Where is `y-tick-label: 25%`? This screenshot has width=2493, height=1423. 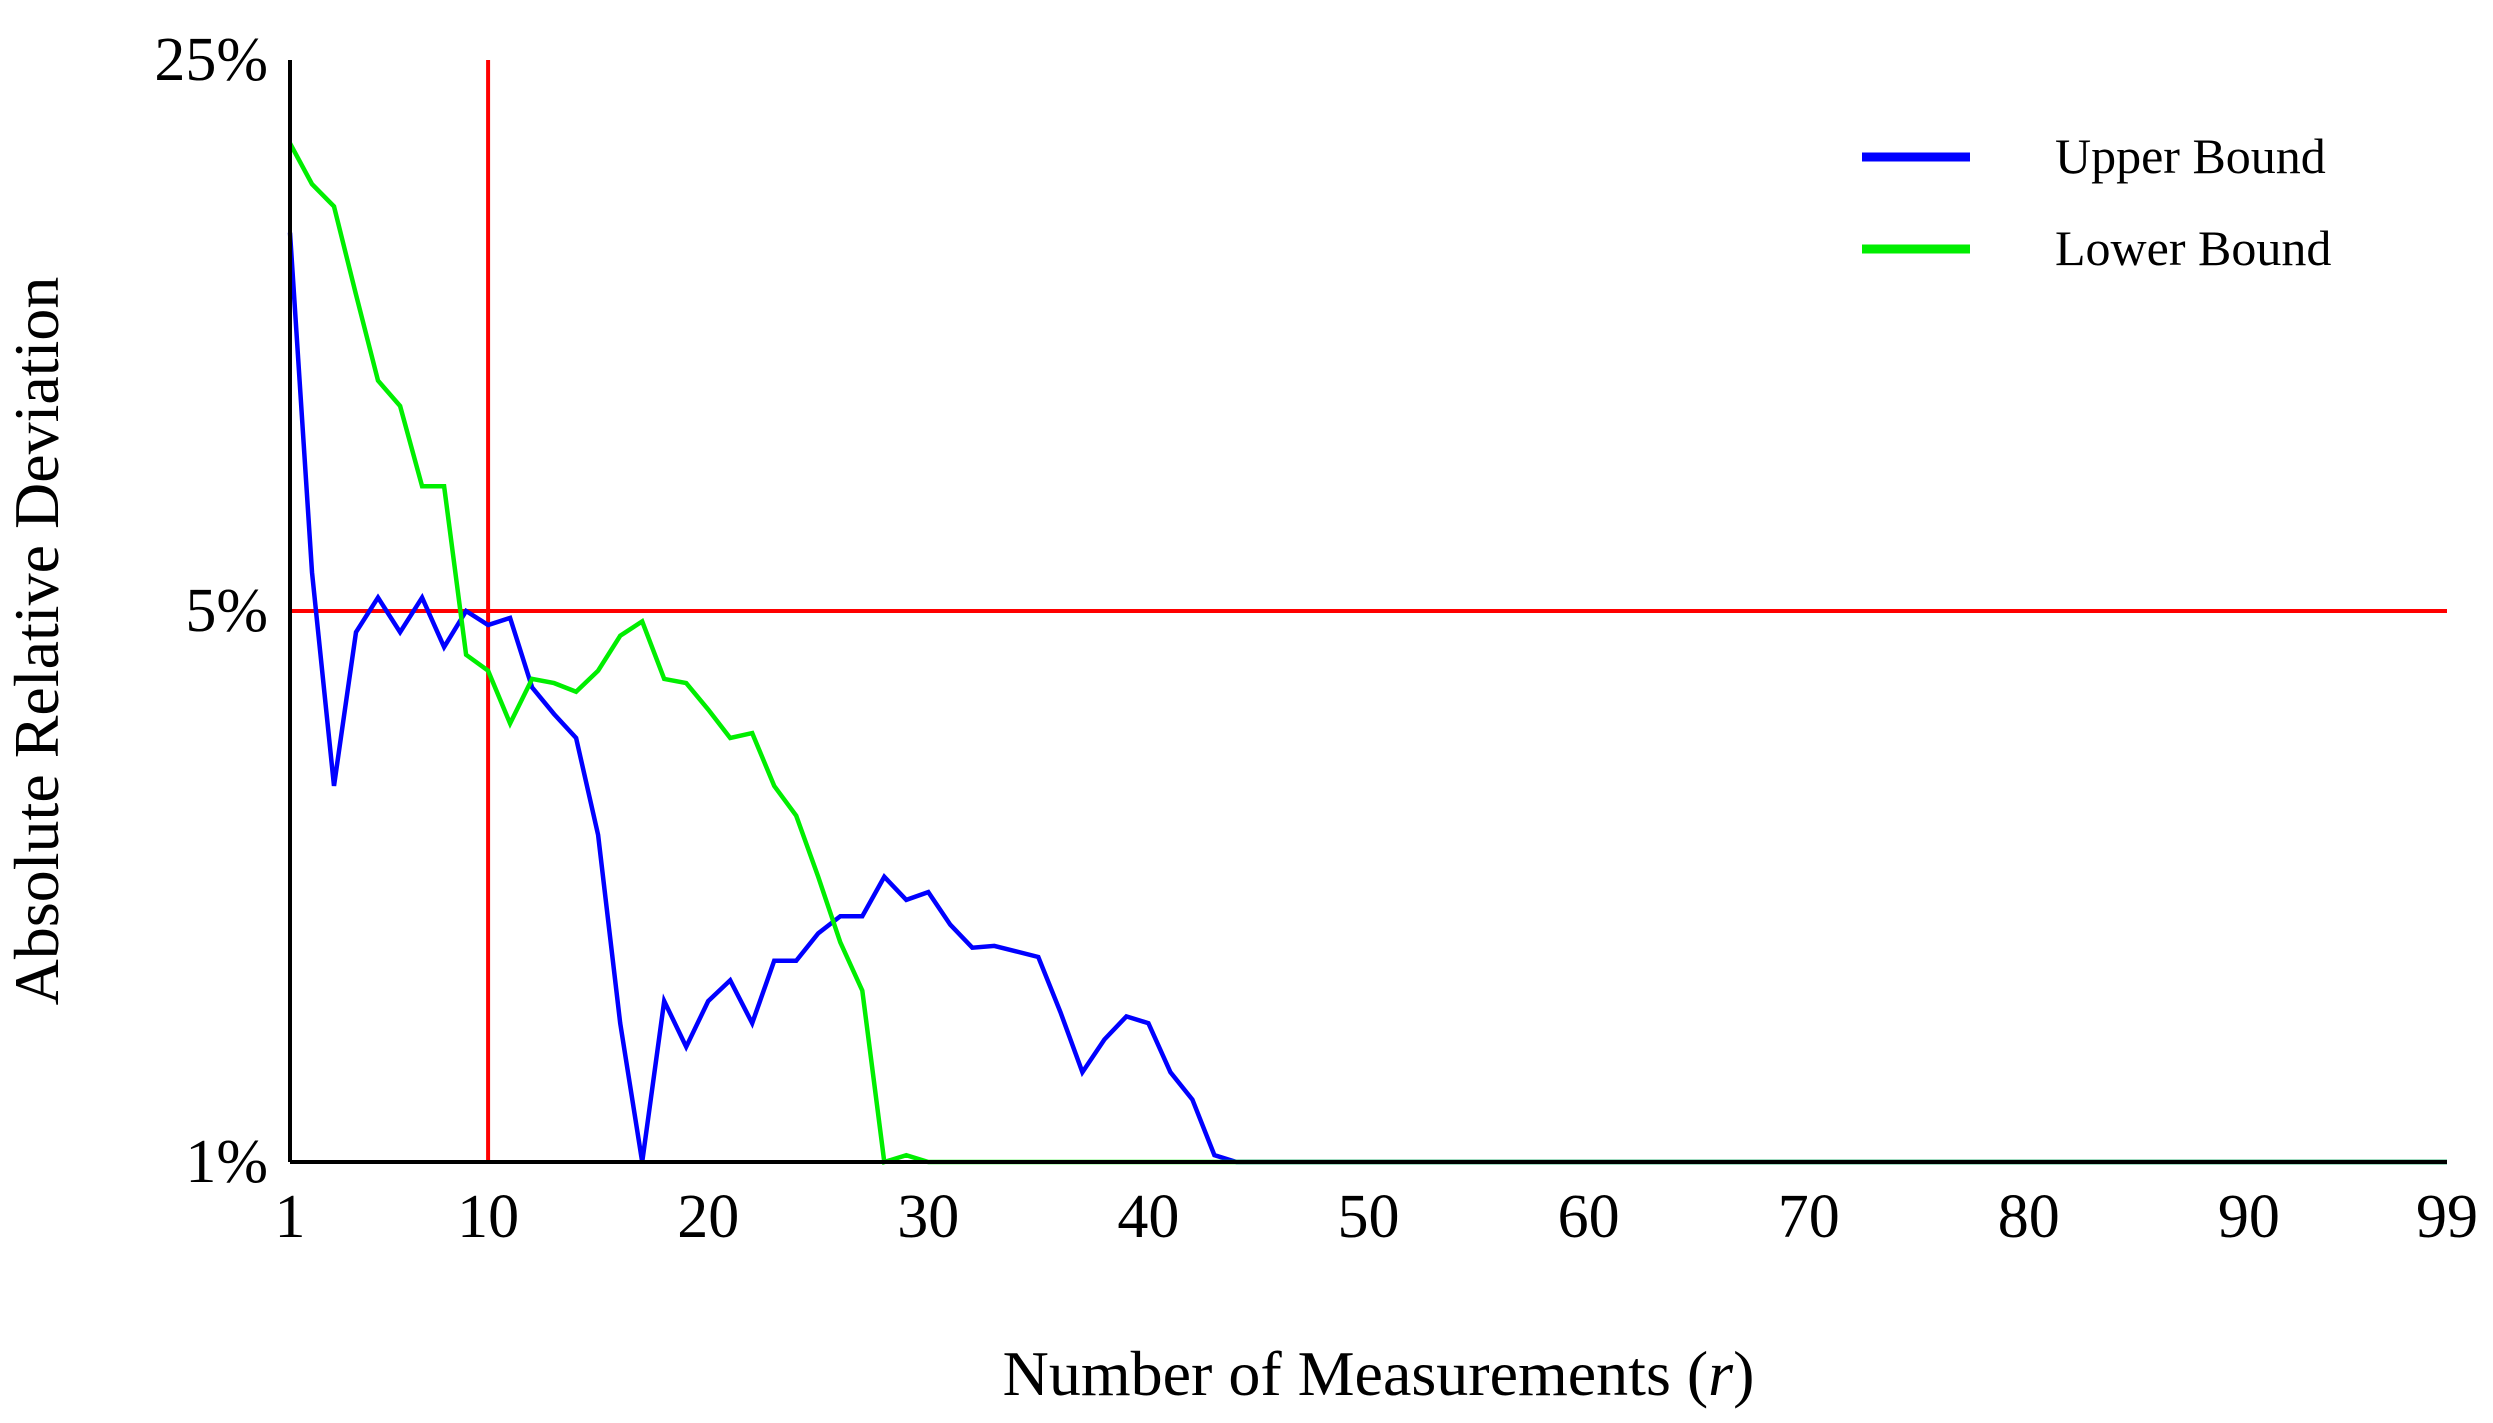 y-tick-label: 25% is located at coordinates (211, 60).